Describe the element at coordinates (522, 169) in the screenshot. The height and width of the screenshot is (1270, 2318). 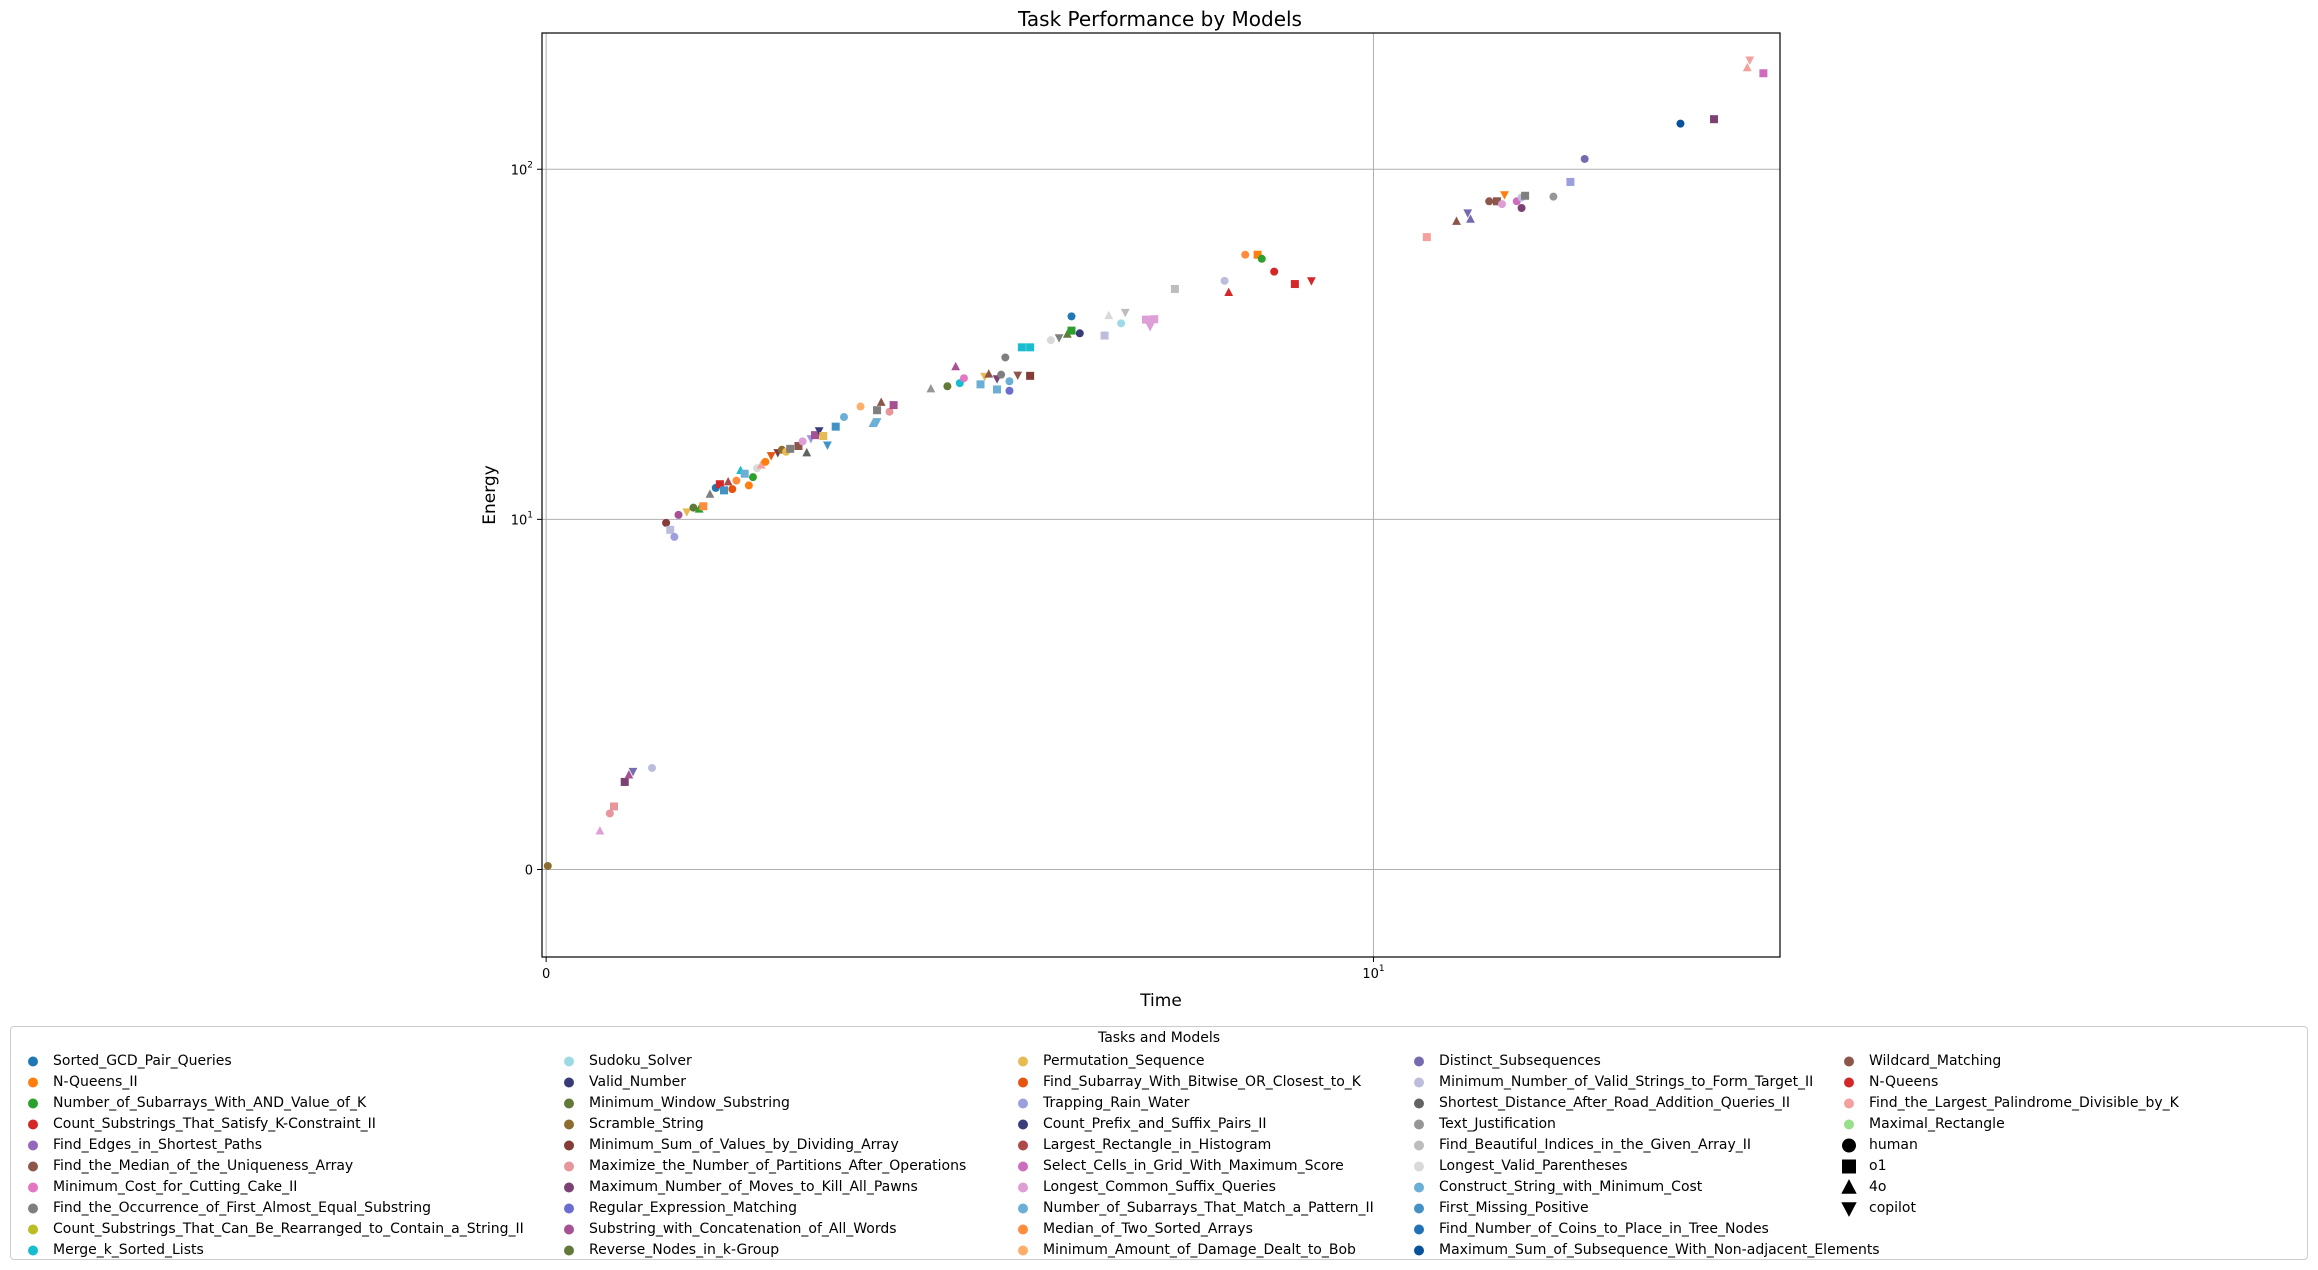
I see `y-tick-label: 102` at that location.